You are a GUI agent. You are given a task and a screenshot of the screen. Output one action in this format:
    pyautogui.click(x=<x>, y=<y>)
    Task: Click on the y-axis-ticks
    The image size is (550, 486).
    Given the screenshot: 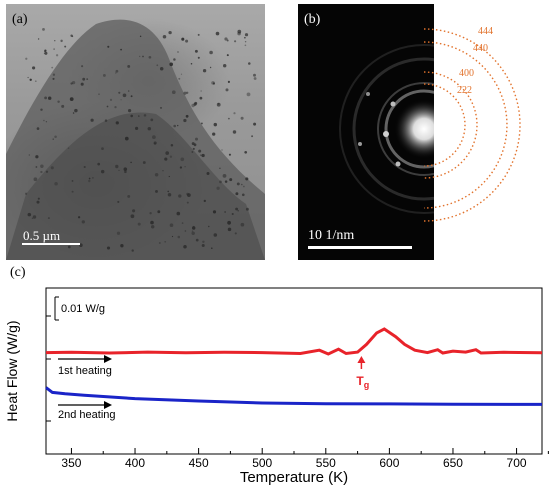 What is the action you would take?
    pyautogui.click(x=48, y=368)
    